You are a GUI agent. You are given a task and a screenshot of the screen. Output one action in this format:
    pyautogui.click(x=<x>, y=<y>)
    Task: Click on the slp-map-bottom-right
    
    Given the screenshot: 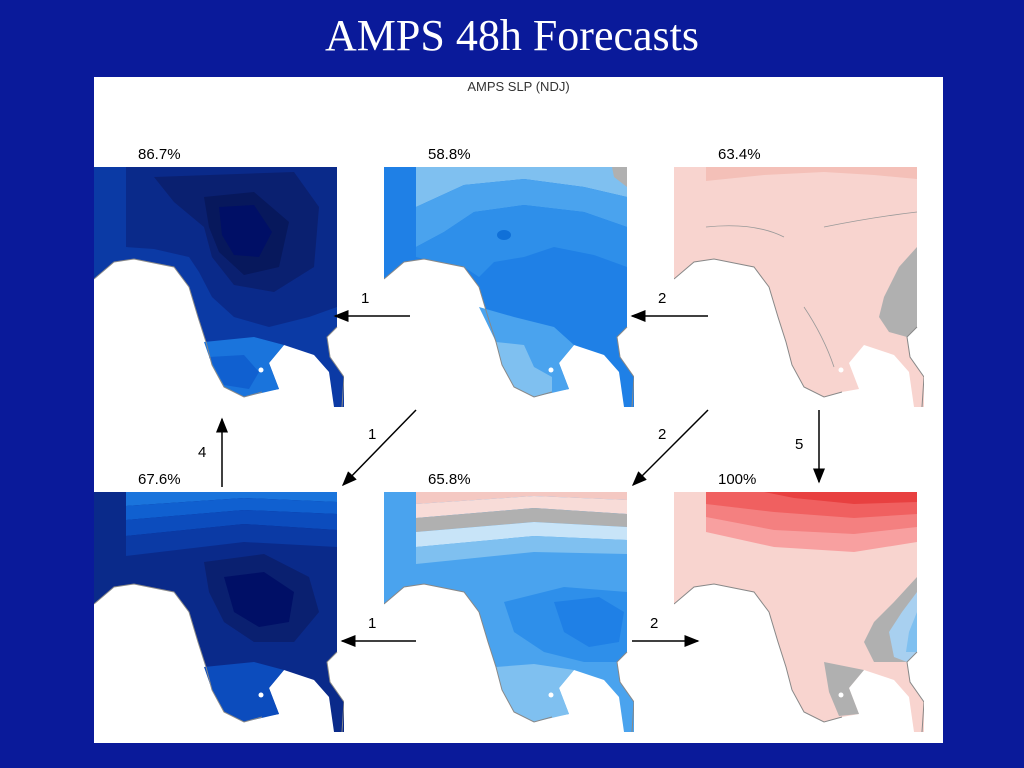 What is the action you would take?
    pyautogui.click(x=799, y=612)
    